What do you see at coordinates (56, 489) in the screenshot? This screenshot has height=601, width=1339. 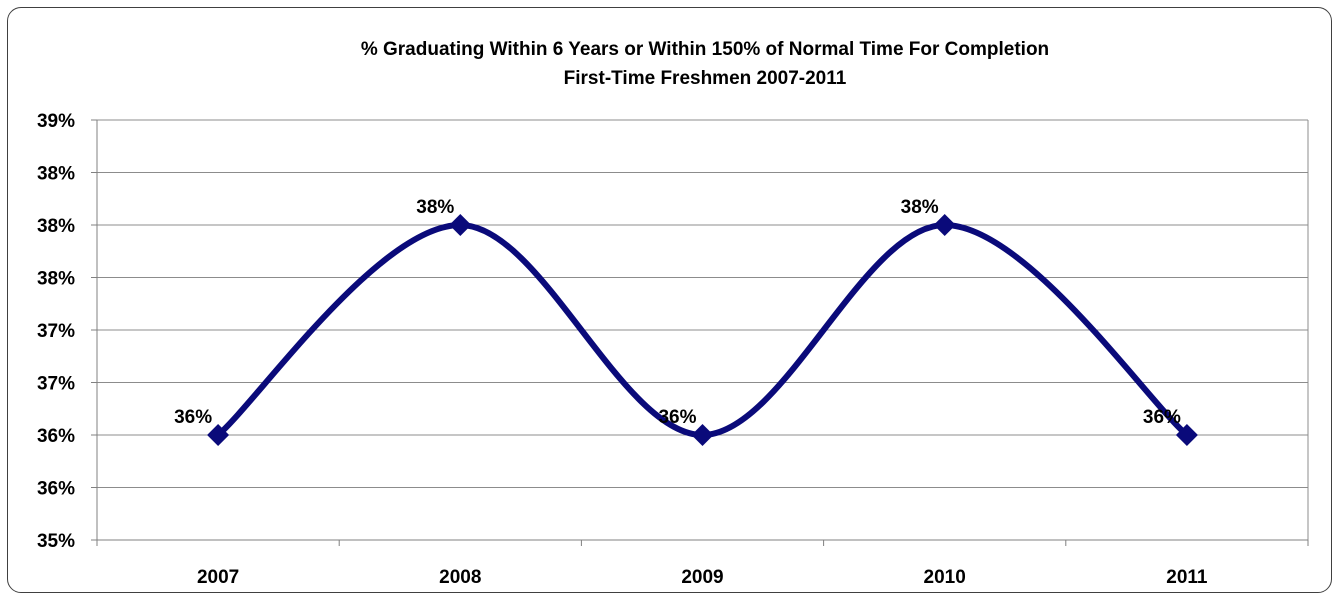 I see `y-tick-label-1: 36%` at bounding box center [56, 489].